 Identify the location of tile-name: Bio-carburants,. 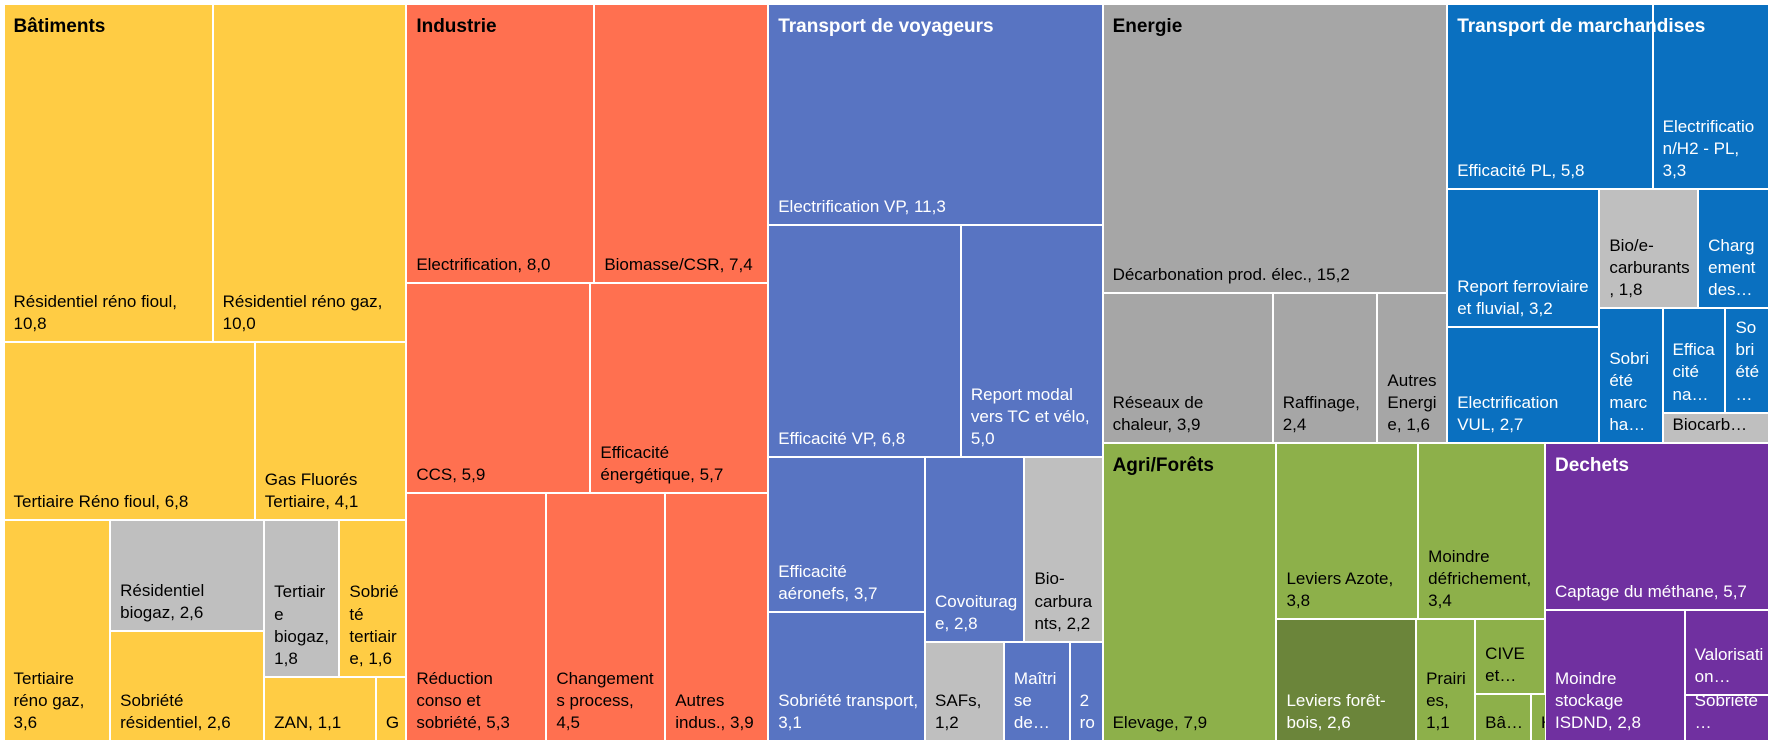
(1063, 601).